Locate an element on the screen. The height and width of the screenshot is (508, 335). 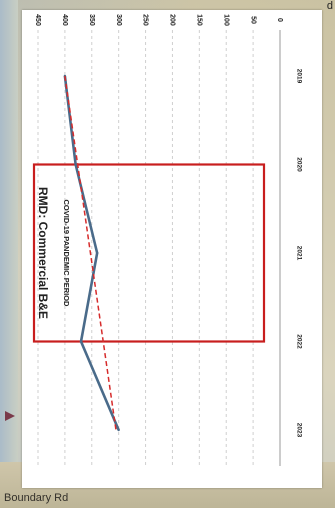
x-tick-label: 2021 is located at coordinates (298, 253).